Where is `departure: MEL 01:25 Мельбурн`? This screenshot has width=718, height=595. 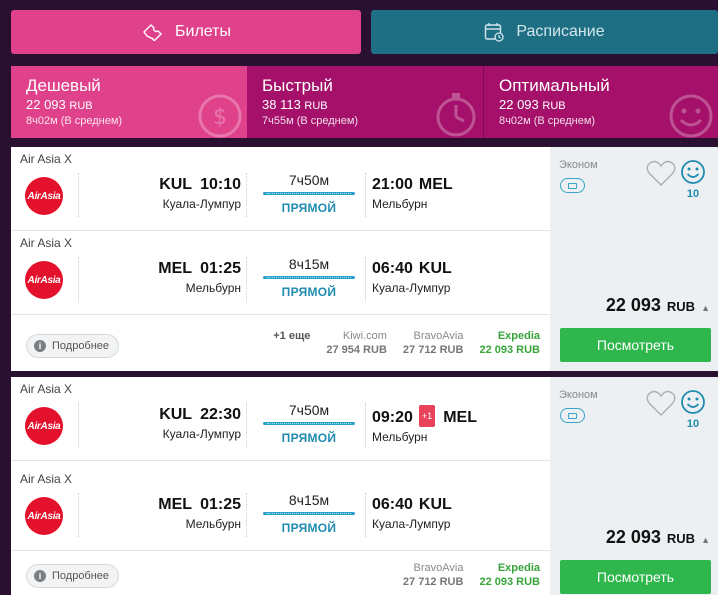
departure: MEL 01:25 Мельбурн is located at coordinates (199, 513).